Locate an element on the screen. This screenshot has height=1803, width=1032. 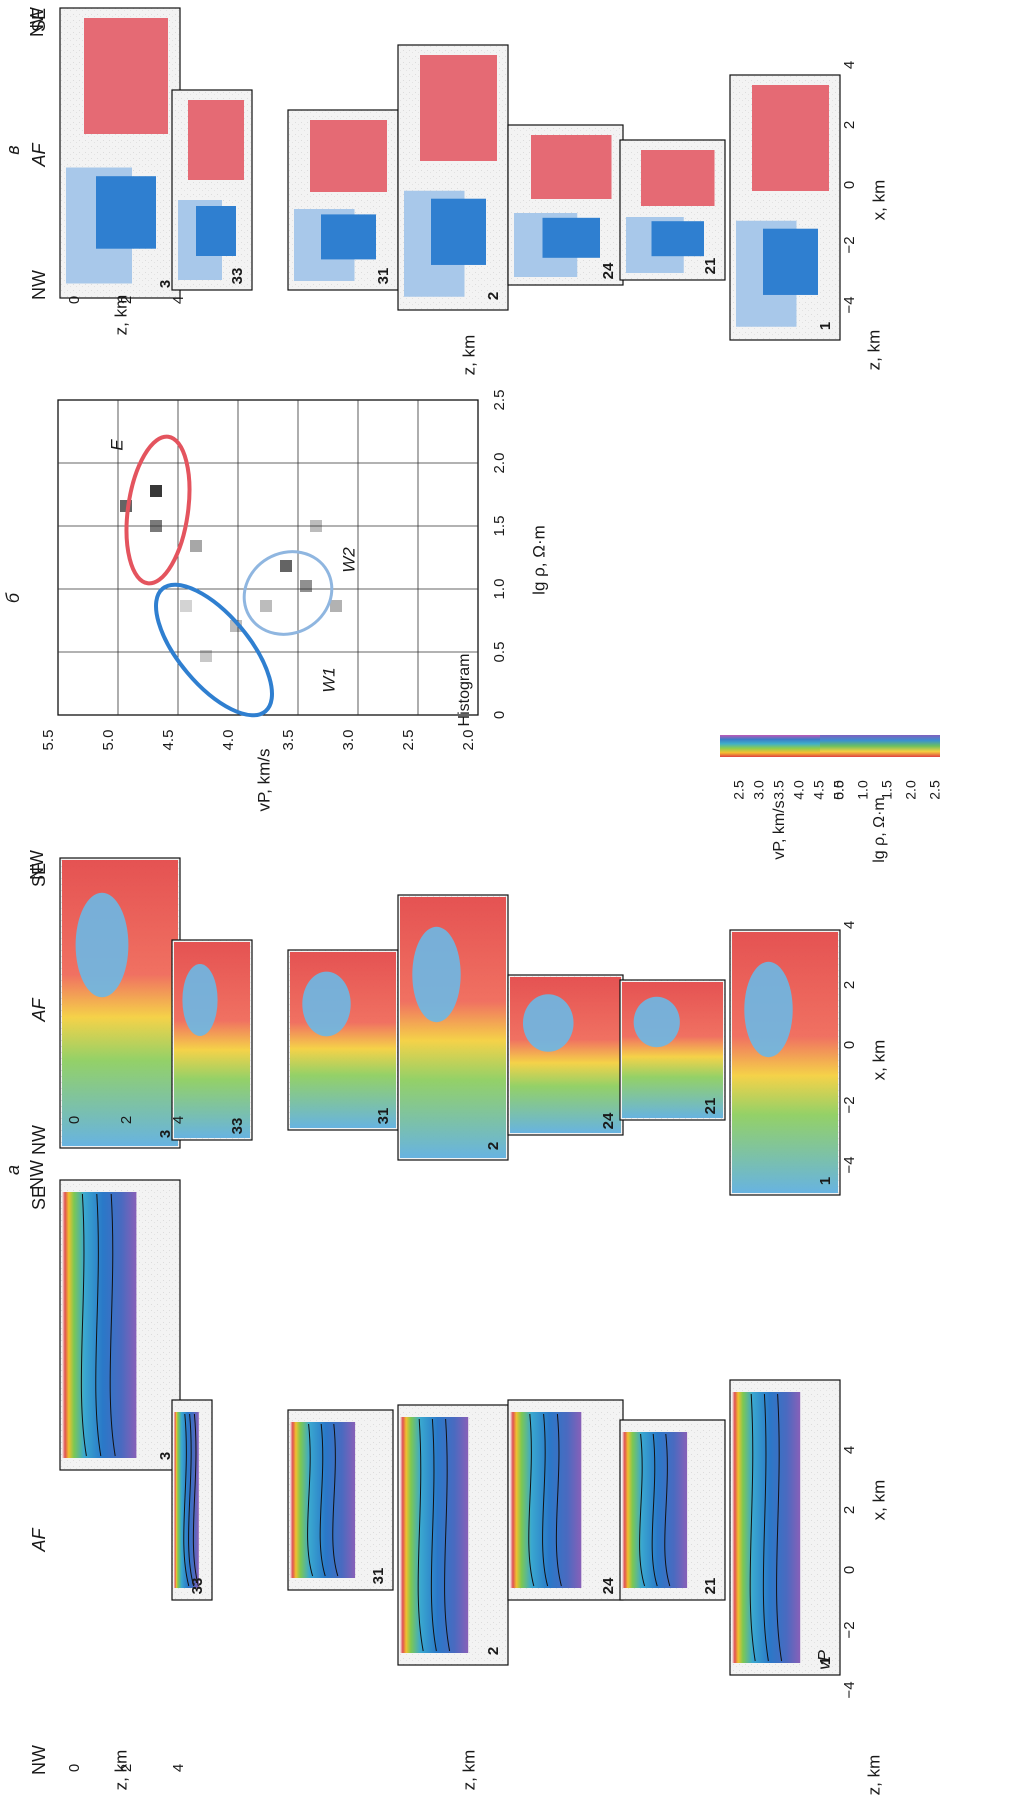
panel-letter-a: а is located at coordinates (13, 1170).